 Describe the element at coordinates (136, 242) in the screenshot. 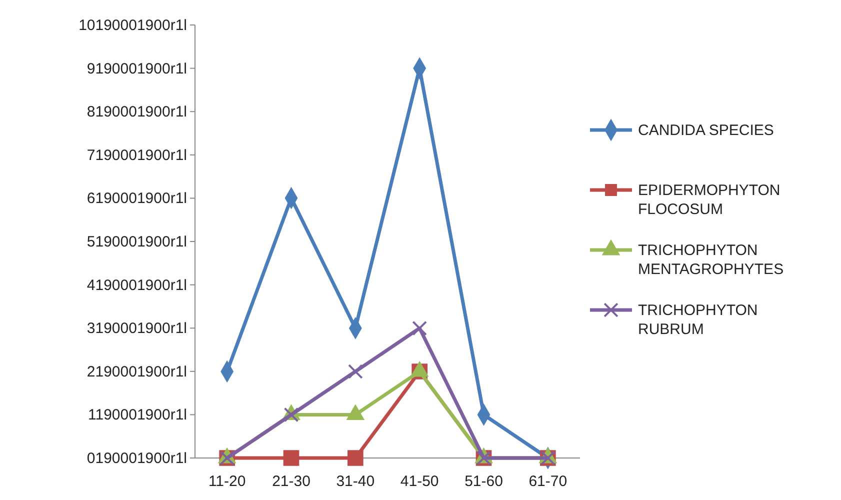

I see `text: 5190001900r1l` at that location.